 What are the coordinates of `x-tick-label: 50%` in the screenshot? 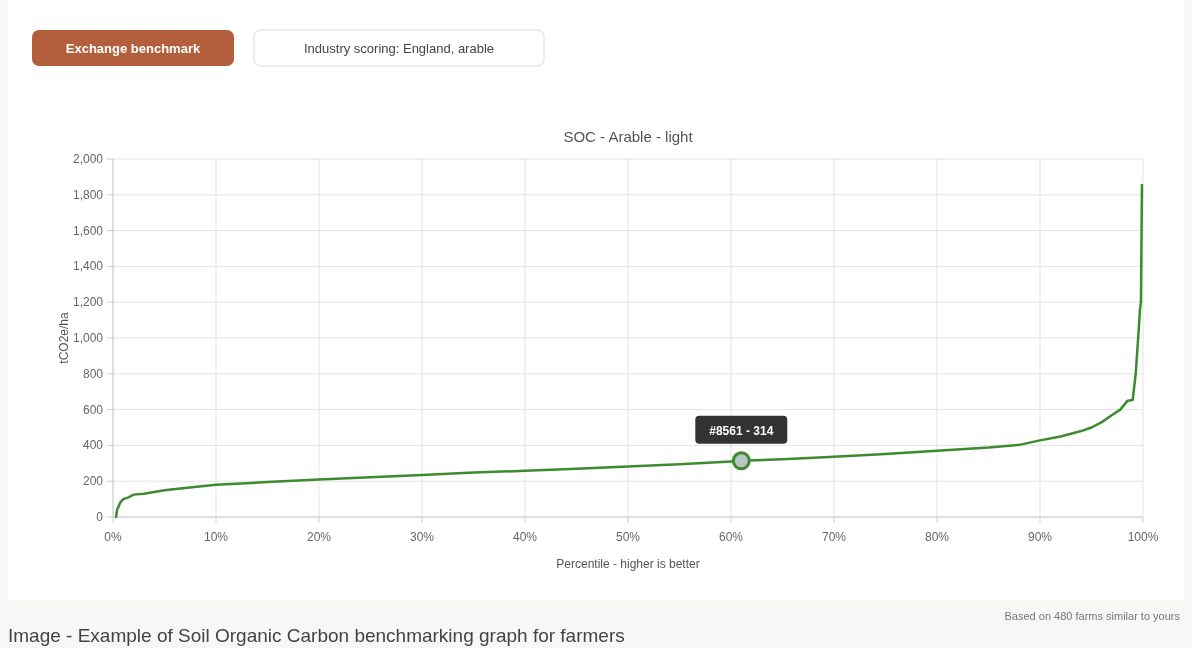 It's located at (628, 537).